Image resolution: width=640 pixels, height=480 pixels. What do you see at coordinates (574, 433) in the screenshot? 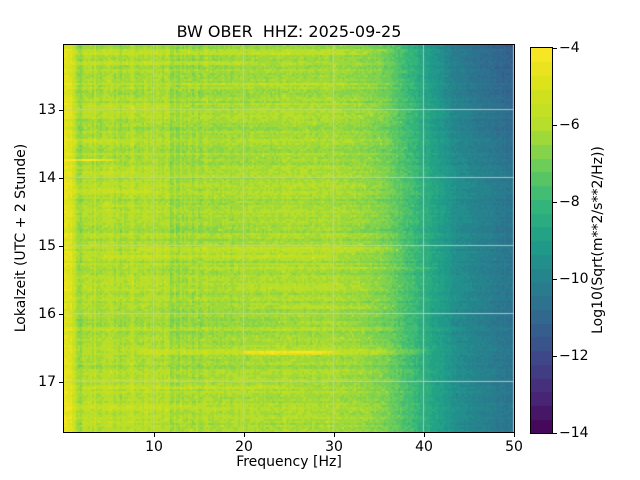
I see `colorbar-tick-label: −14` at bounding box center [574, 433].